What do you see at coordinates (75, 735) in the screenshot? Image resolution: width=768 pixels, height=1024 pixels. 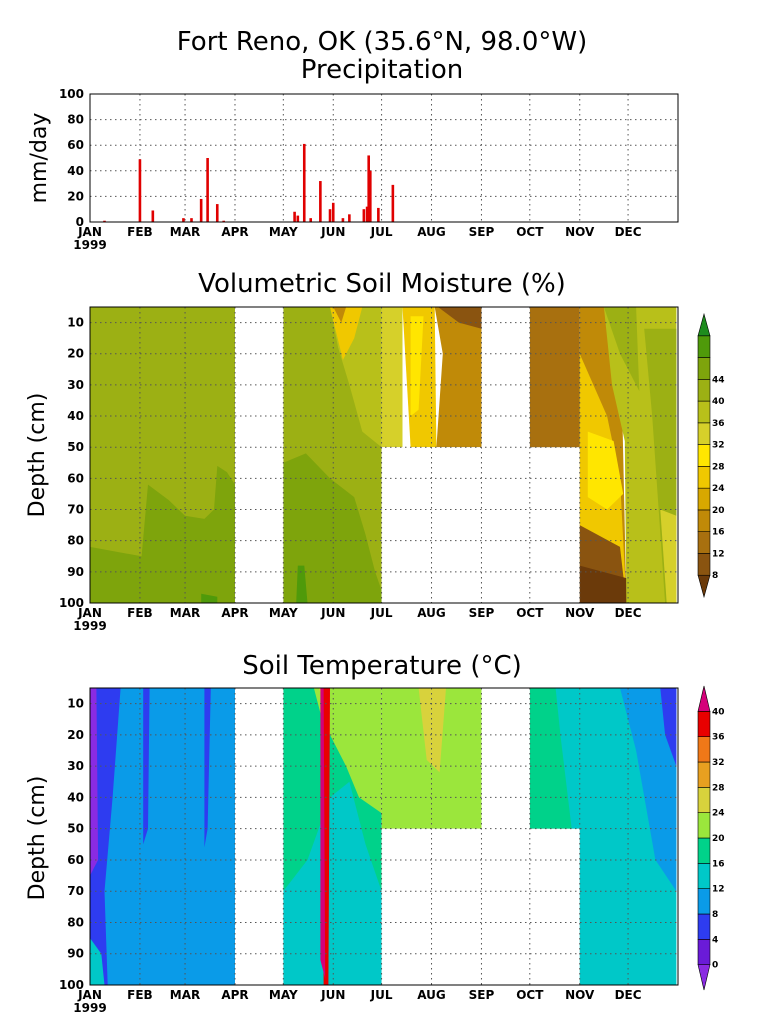 I see `temperature-ytick: 20` at bounding box center [75, 735].